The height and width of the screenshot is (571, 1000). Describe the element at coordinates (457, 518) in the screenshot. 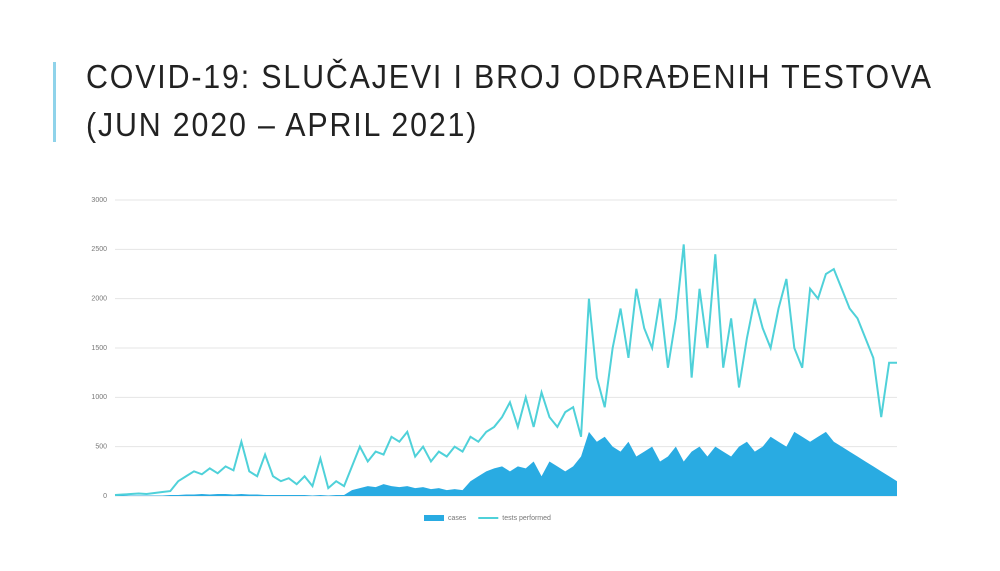

I see `legend-label: cases` at that location.